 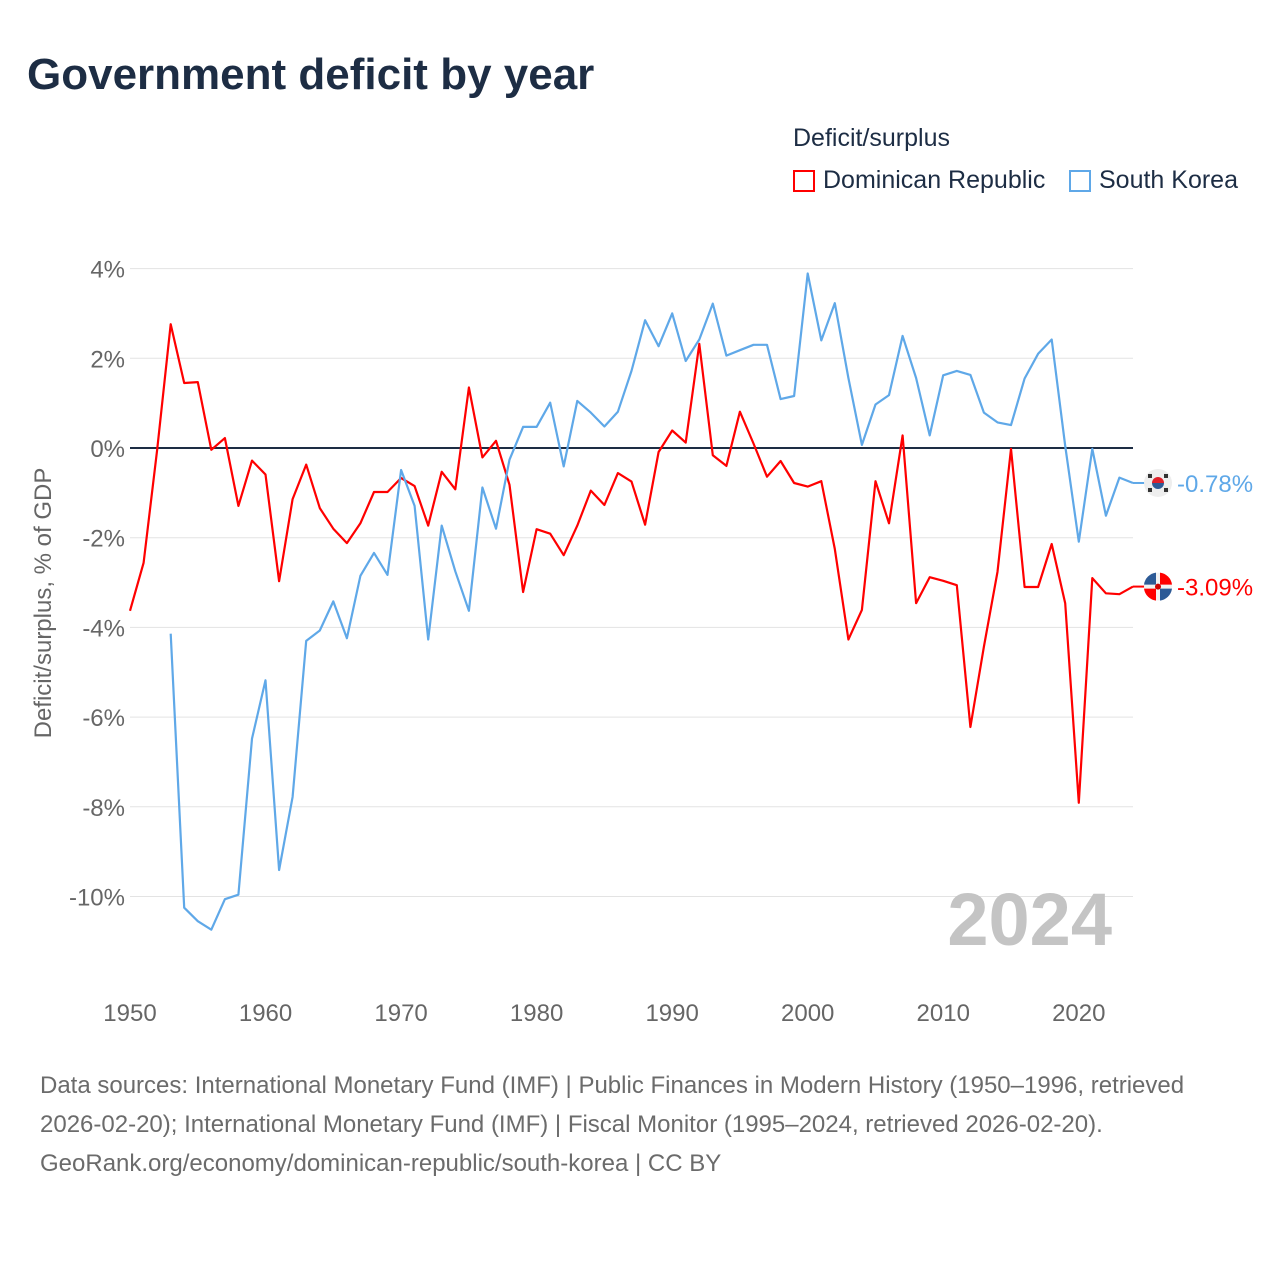 I want to click on year-watermark: 2024, so click(x=1029, y=919).